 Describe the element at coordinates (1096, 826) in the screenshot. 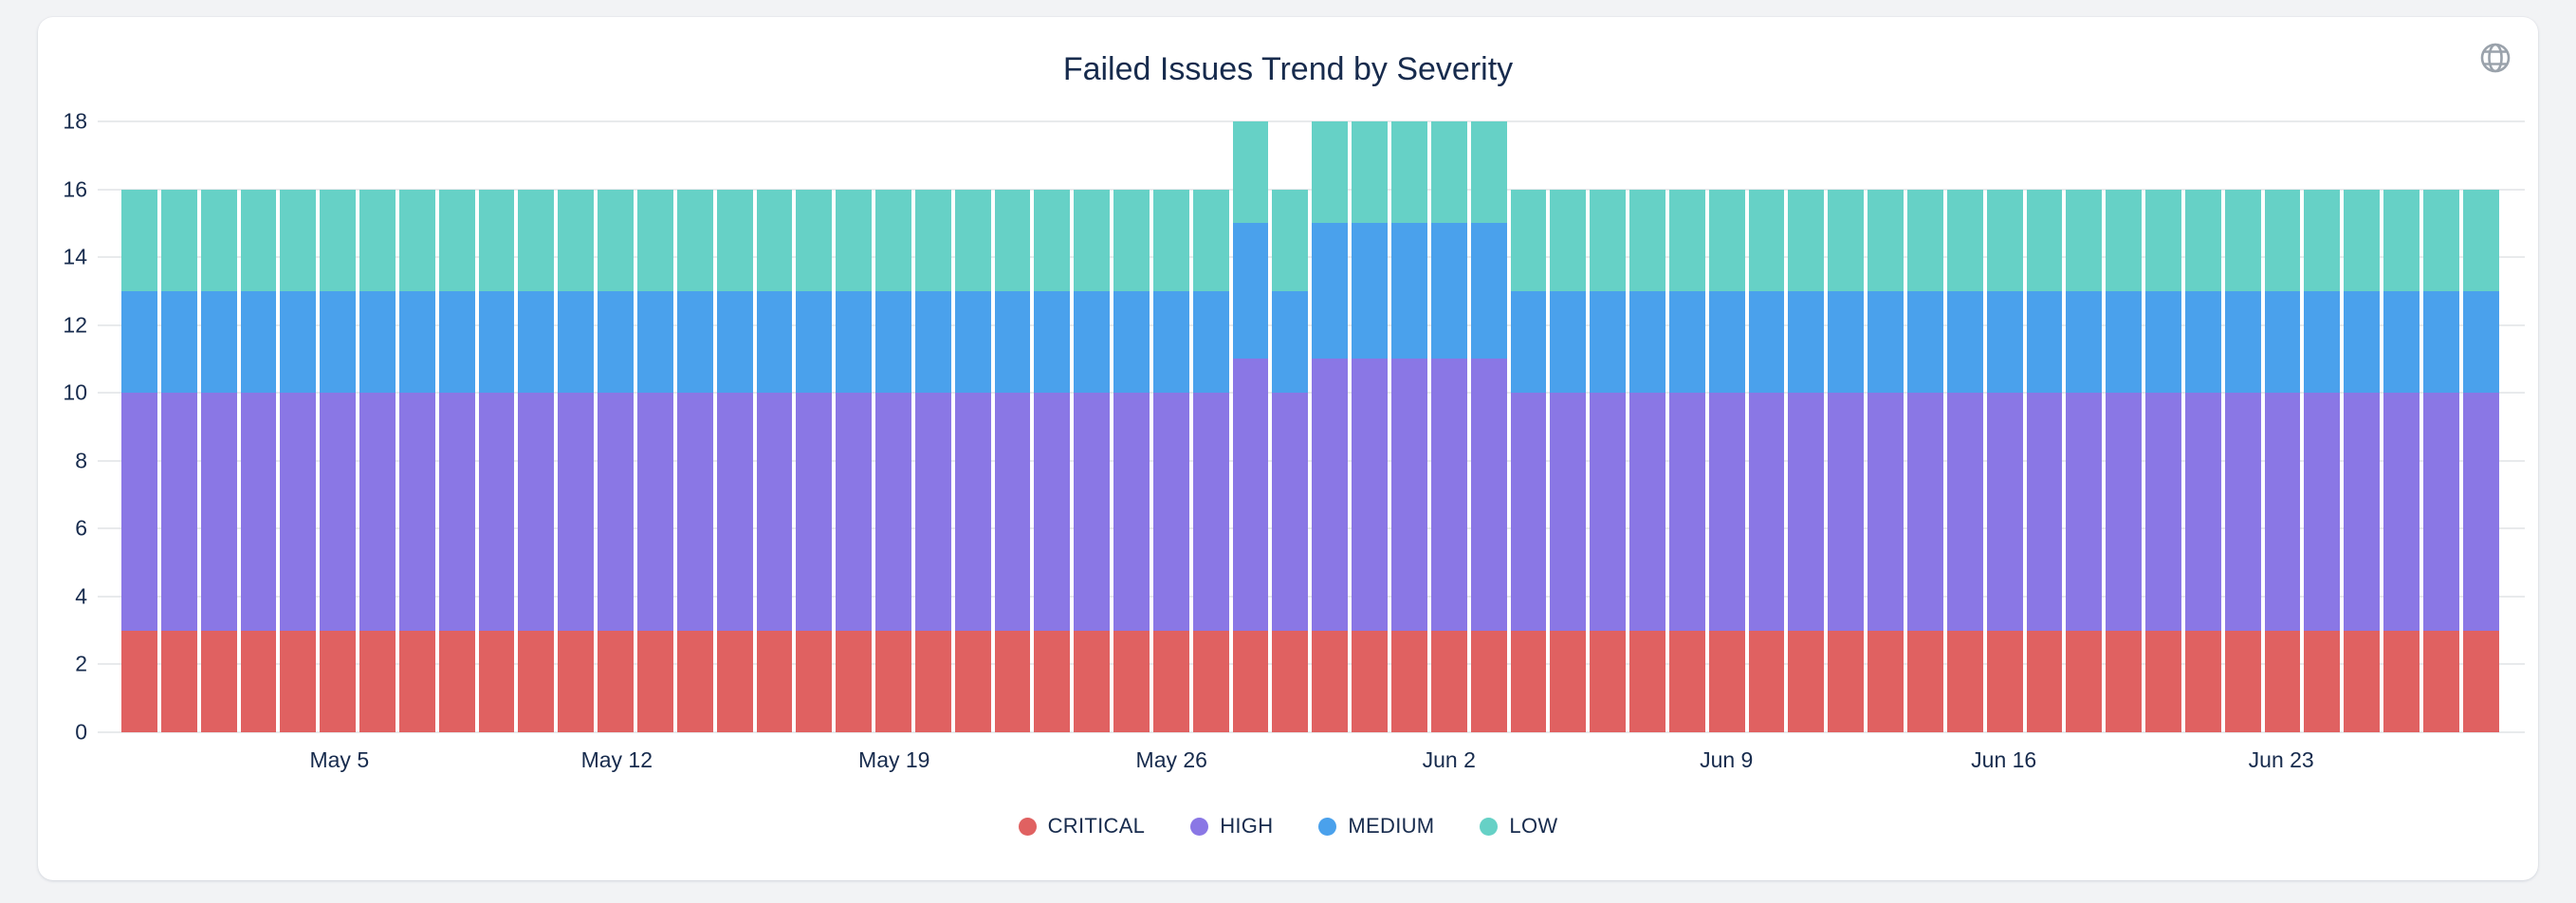

I see `legend-label: CRITICAL` at that location.